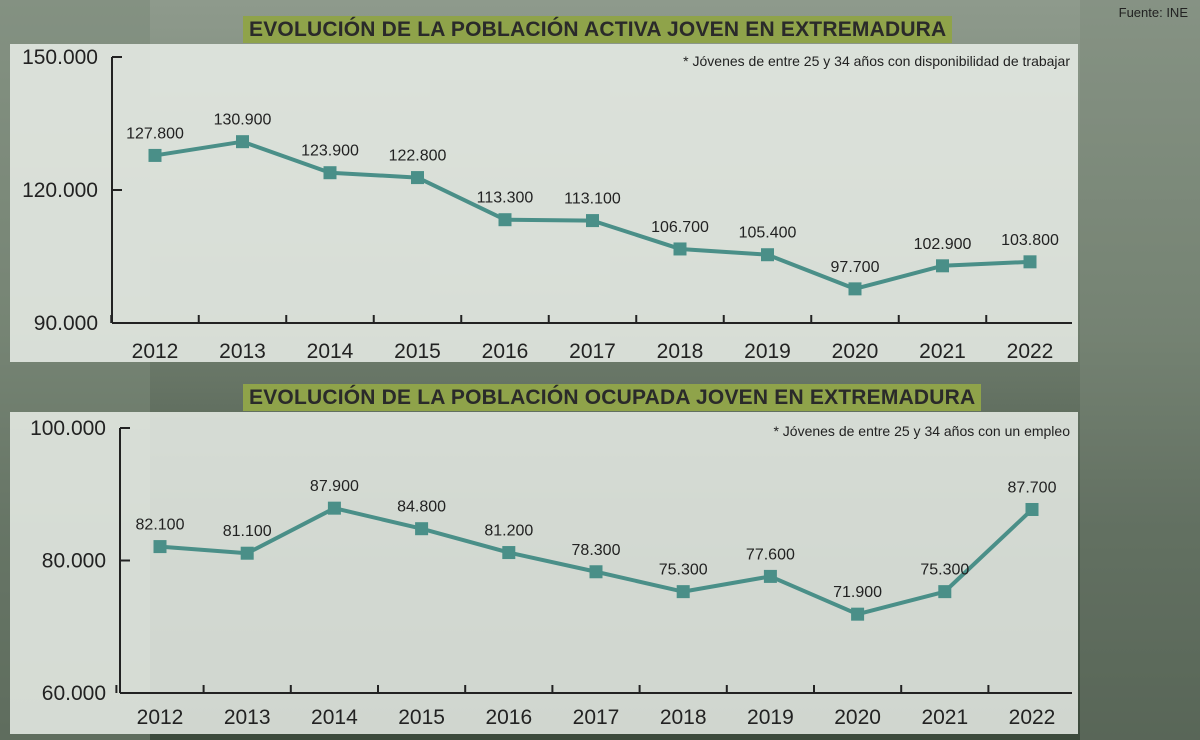 Image resolution: width=1200 pixels, height=740 pixels. What do you see at coordinates (1032, 509) in the screenshot?
I see `ocupada-point-2022` at bounding box center [1032, 509].